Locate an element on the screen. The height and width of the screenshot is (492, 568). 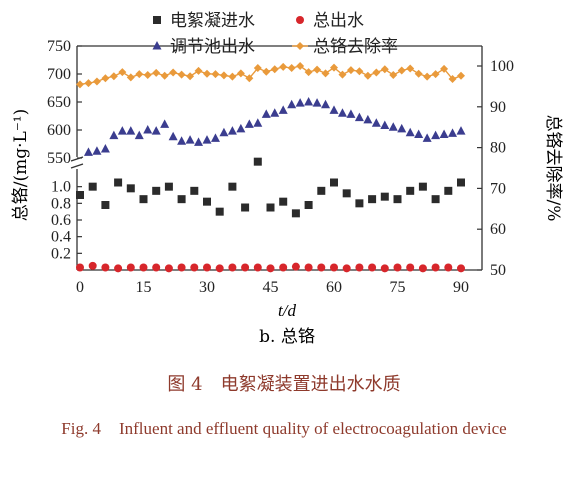
y-left-tick-label: 0.8 is located at coordinates (61, 203).